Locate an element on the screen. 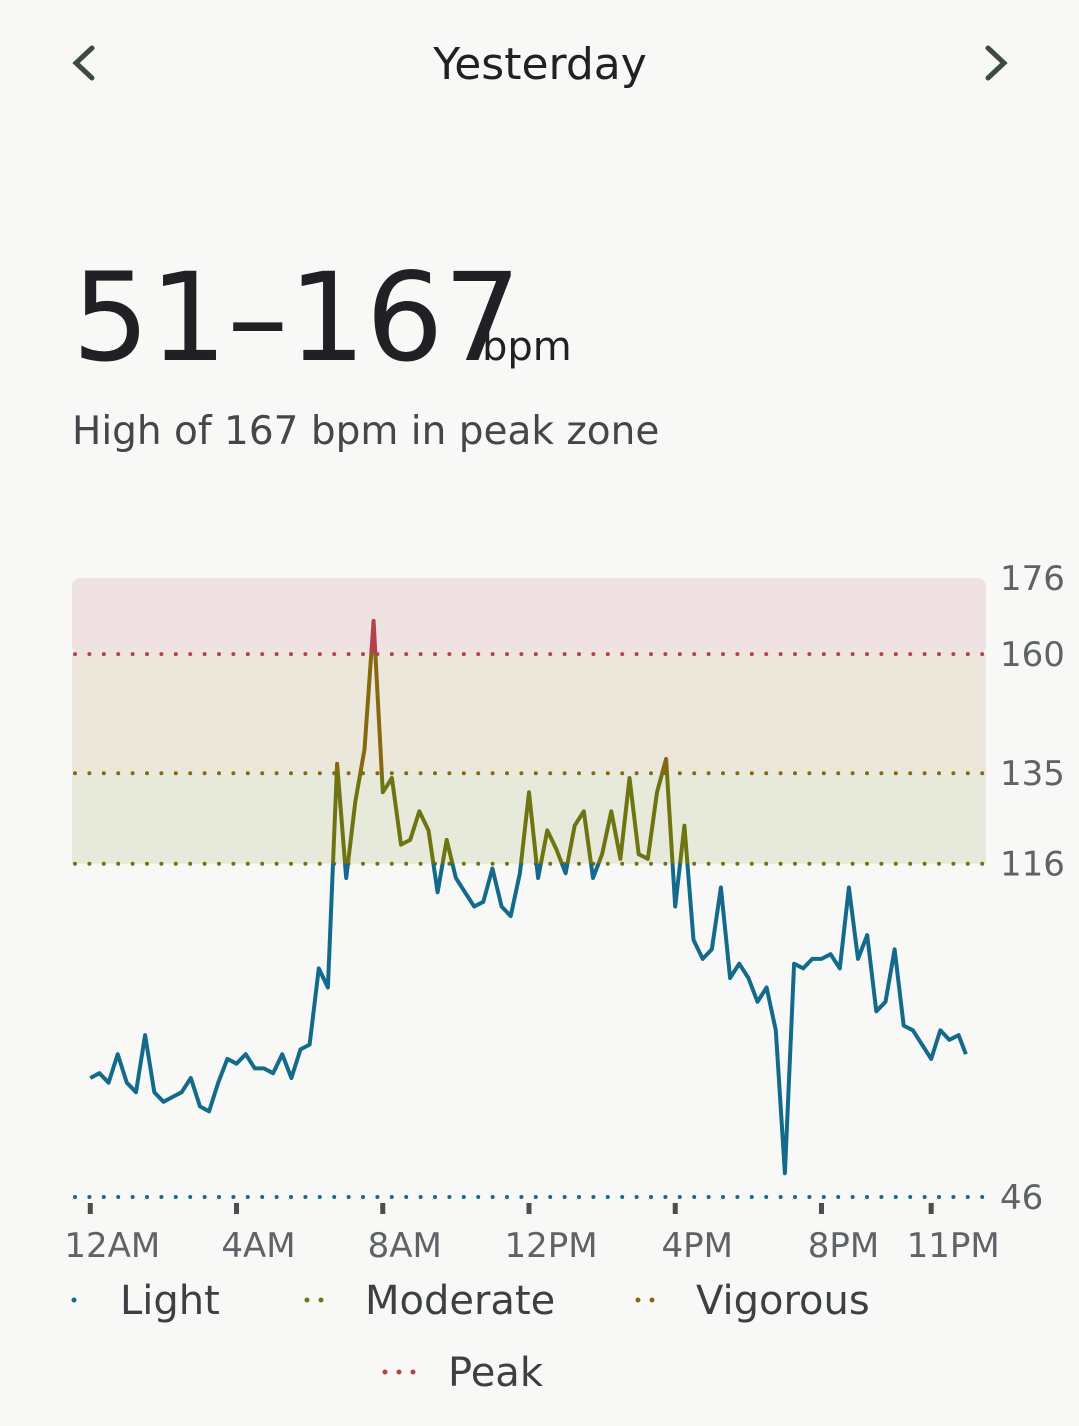  x-tick-label: 11PM is located at coordinates (953, 1246).